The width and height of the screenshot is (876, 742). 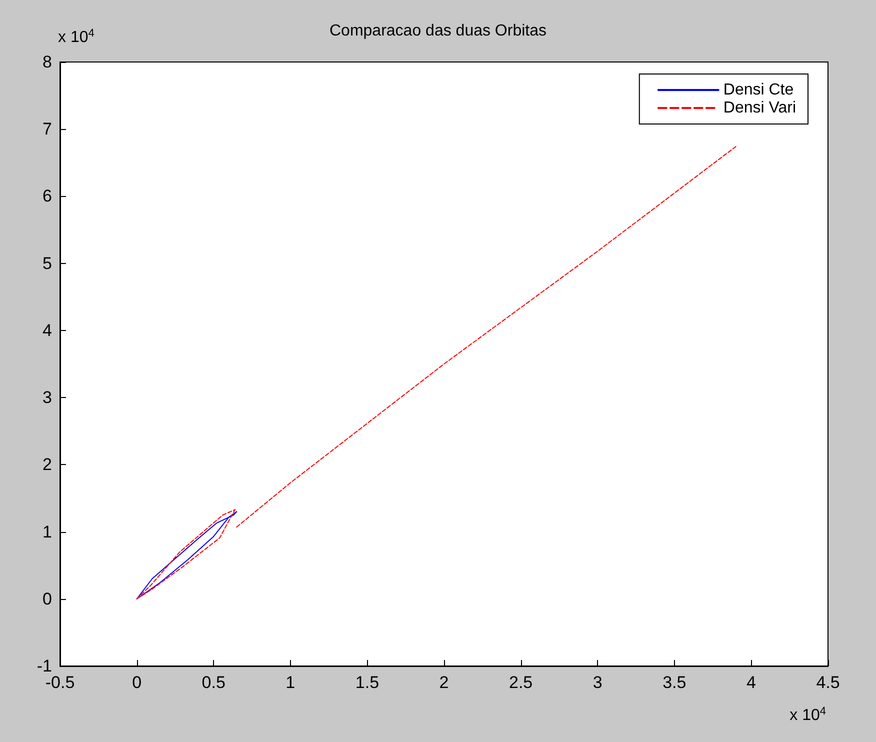 I want to click on y-tick-label: 7, so click(x=47, y=129).